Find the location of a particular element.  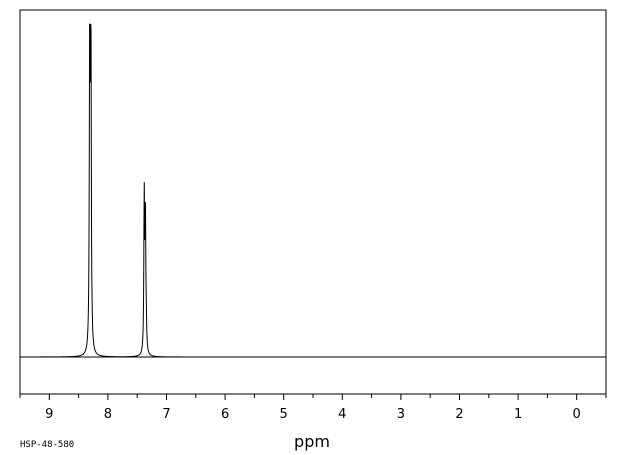

sample-id-label: HSP-48-580 is located at coordinates (47, 445).